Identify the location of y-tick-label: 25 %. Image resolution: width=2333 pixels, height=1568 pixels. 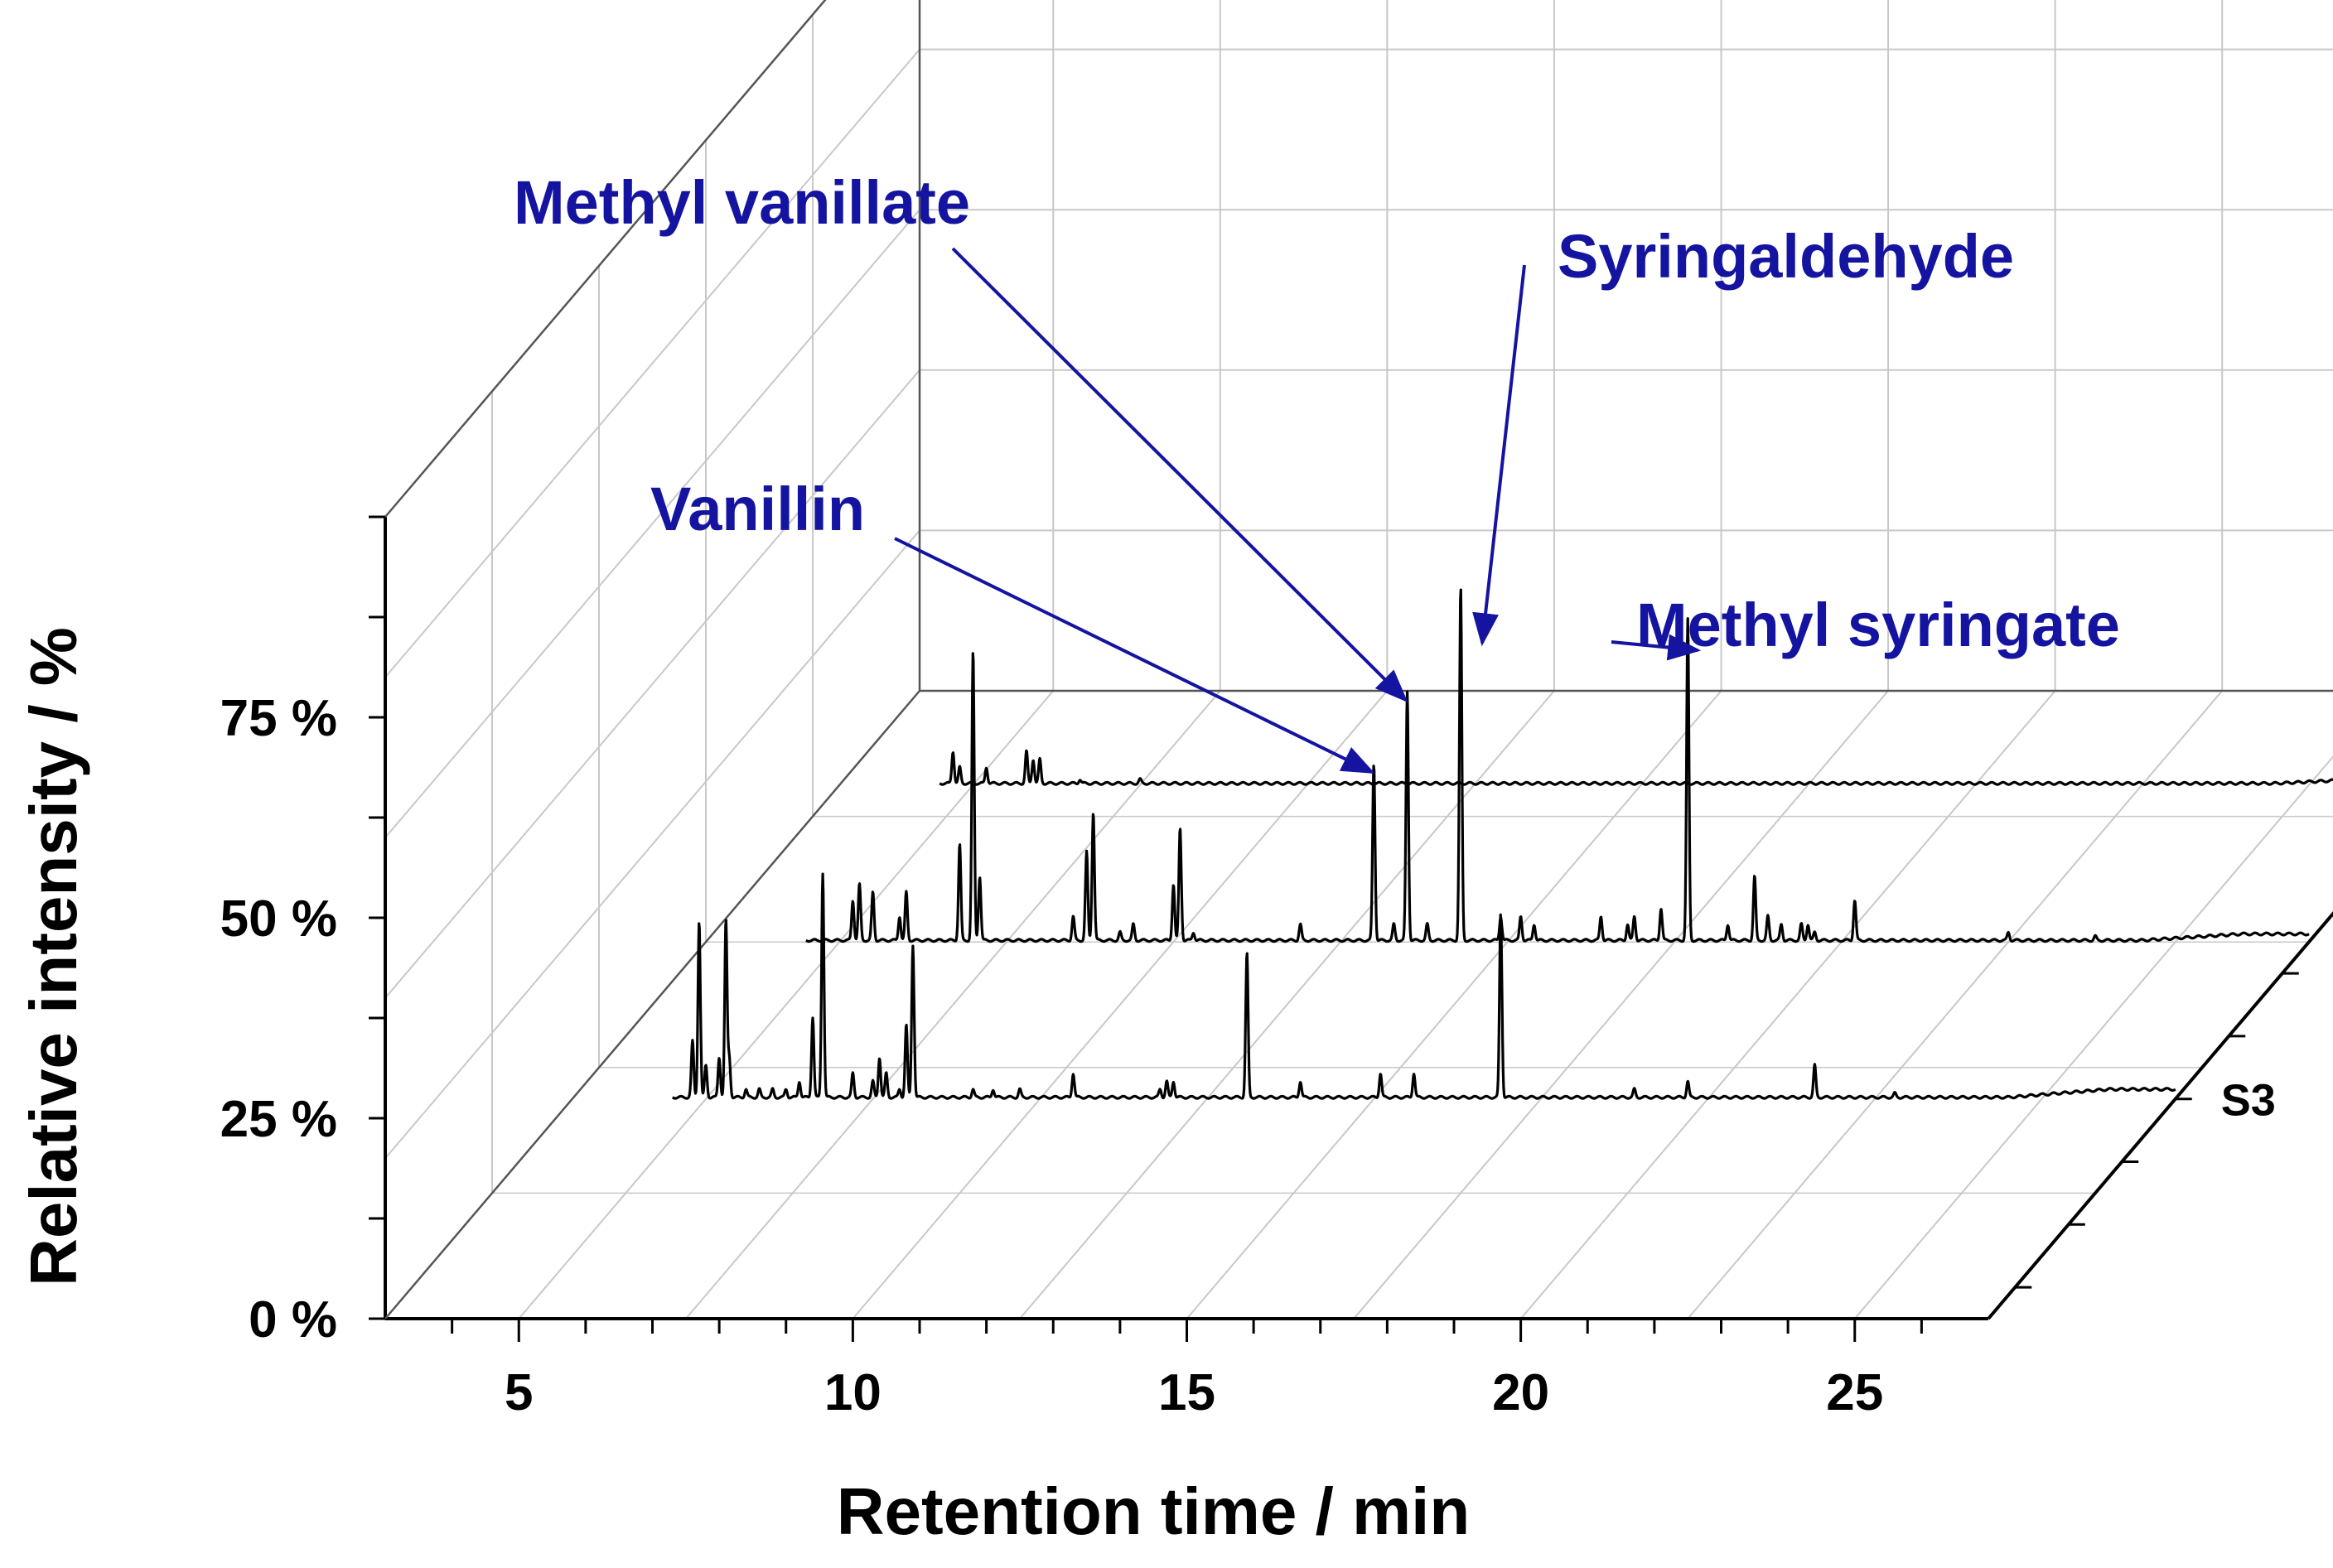
(278, 1119).